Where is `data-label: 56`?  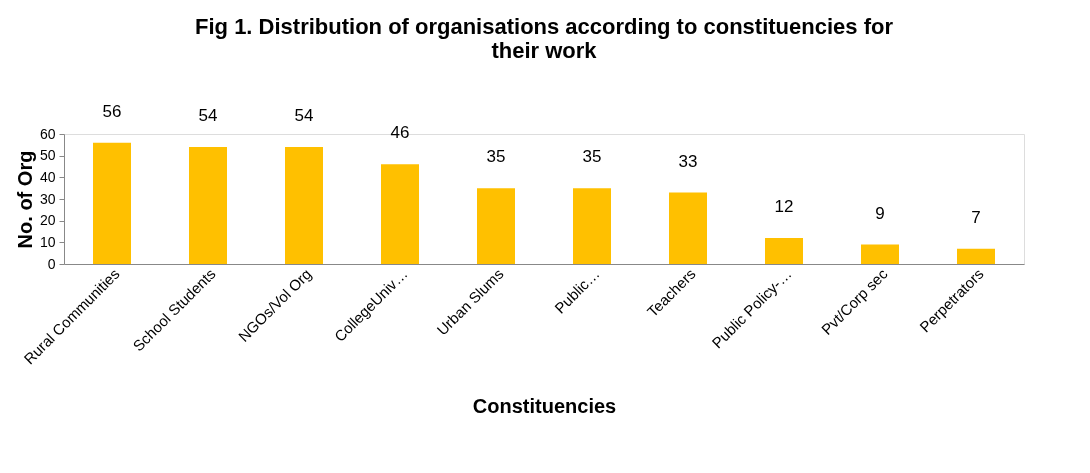
data-label: 56 is located at coordinates (112, 111).